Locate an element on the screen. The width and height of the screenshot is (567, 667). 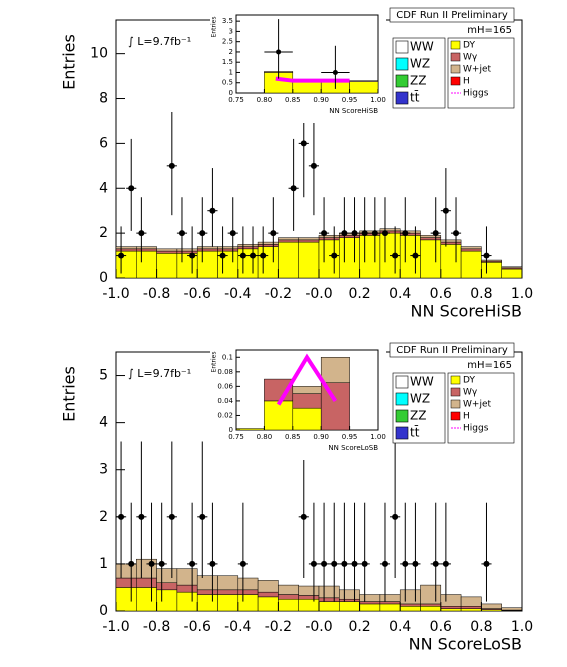
mass-label: mH=165 is located at coordinates (489, 30).